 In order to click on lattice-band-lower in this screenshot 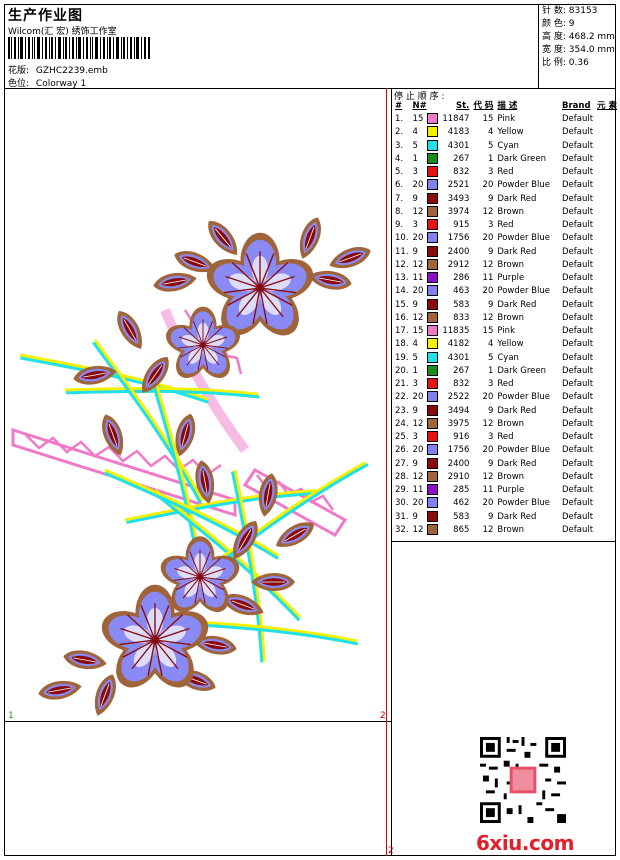, I will do `click(124, 472)`.